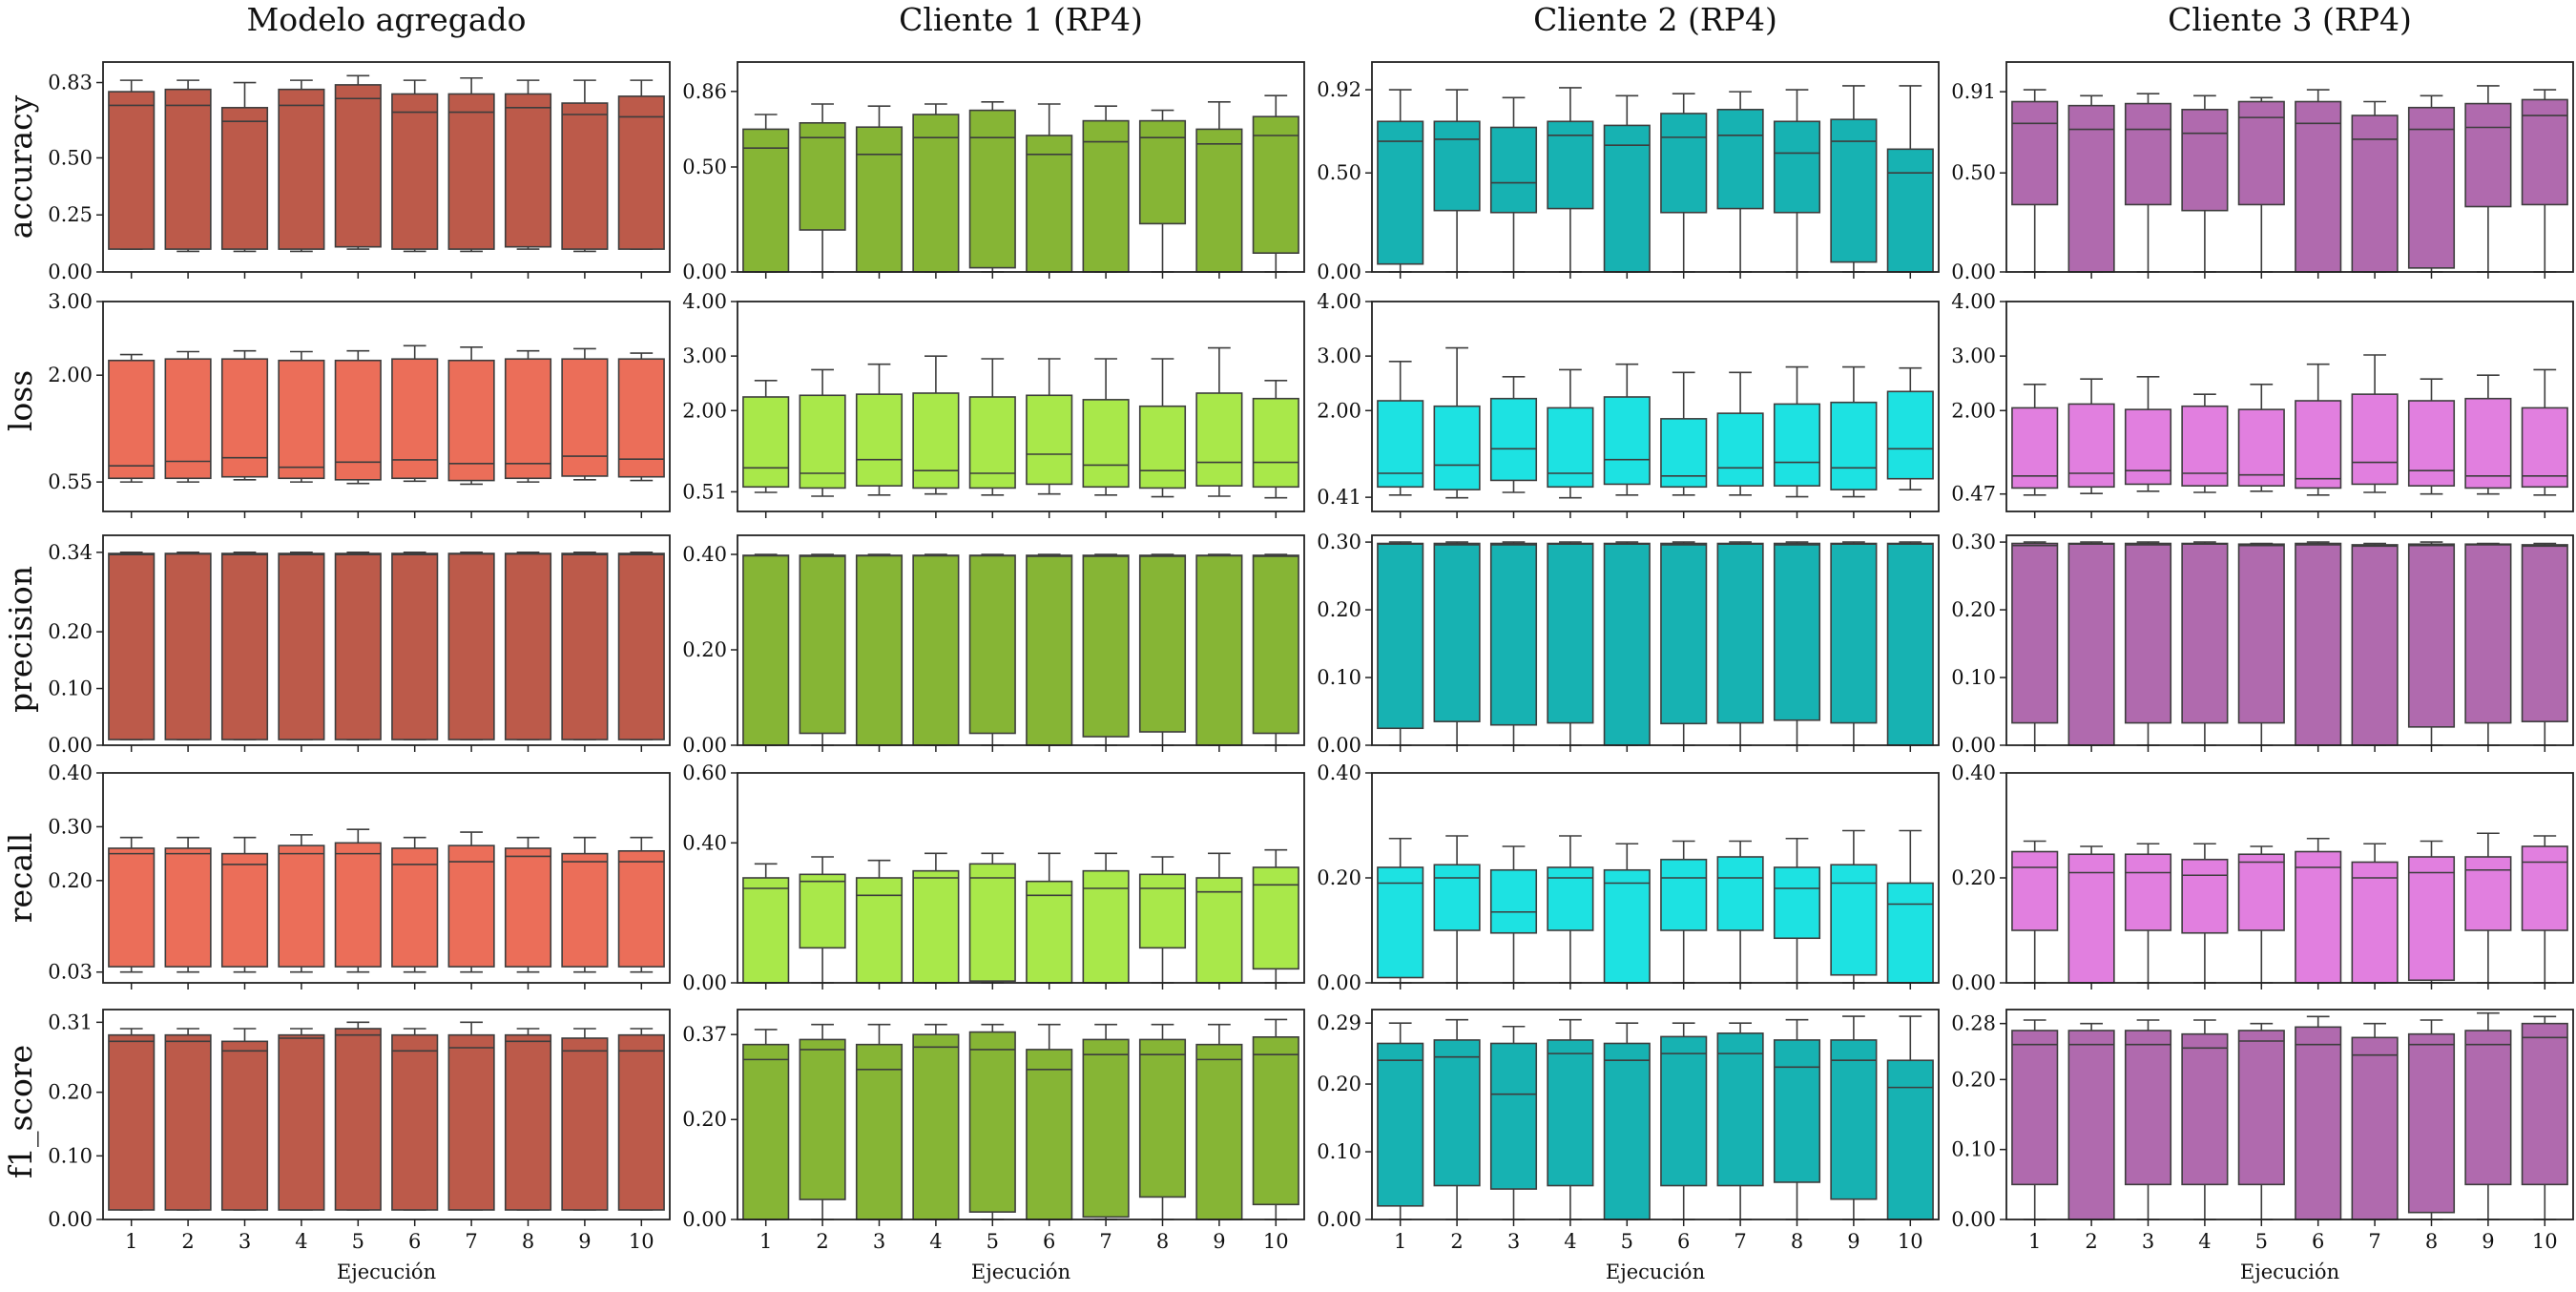 The height and width of the screenshot is (1292, 2576). What do you see at coordinates (70, 973) in the screenshot?
I see `y-tick-label: 0.03` at bounding box center [70, 973].